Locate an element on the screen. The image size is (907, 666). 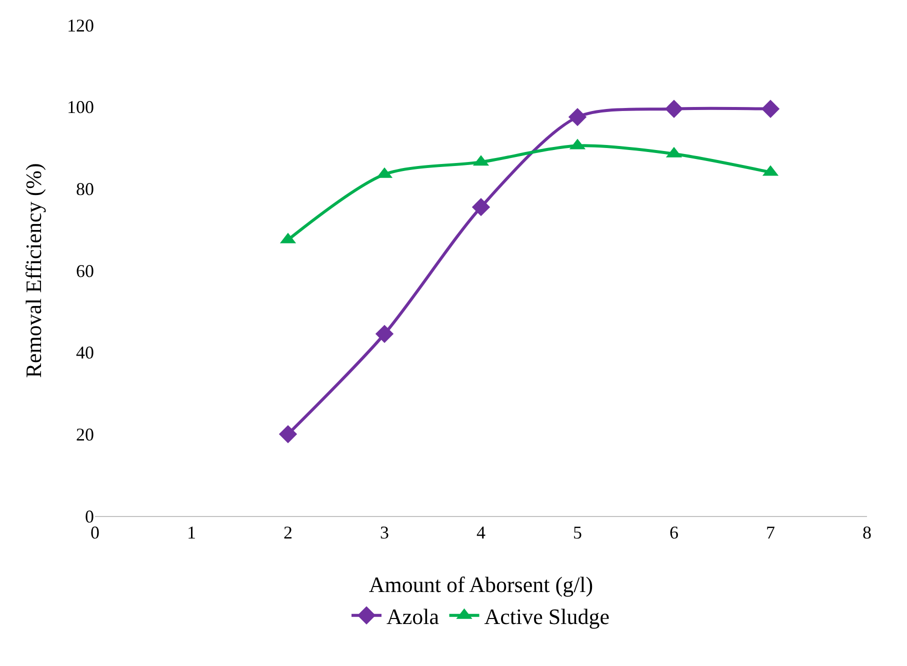
y-tick-label: 120 is located at coordinates (80, 25).